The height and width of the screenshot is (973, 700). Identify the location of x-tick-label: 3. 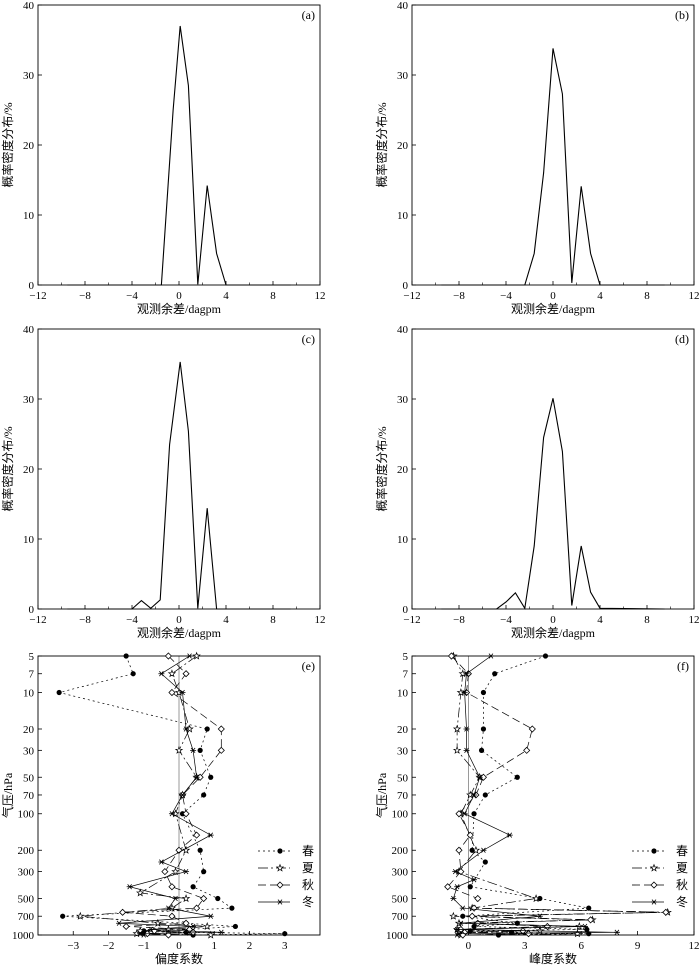
(525, 946).